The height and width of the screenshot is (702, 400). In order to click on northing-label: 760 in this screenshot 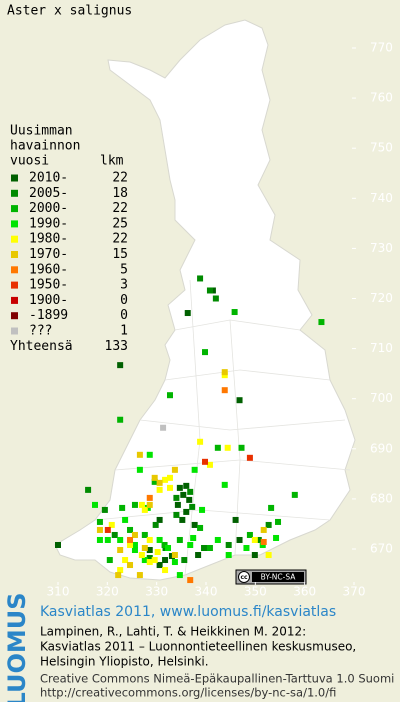, I will do `click(381, 98)`.